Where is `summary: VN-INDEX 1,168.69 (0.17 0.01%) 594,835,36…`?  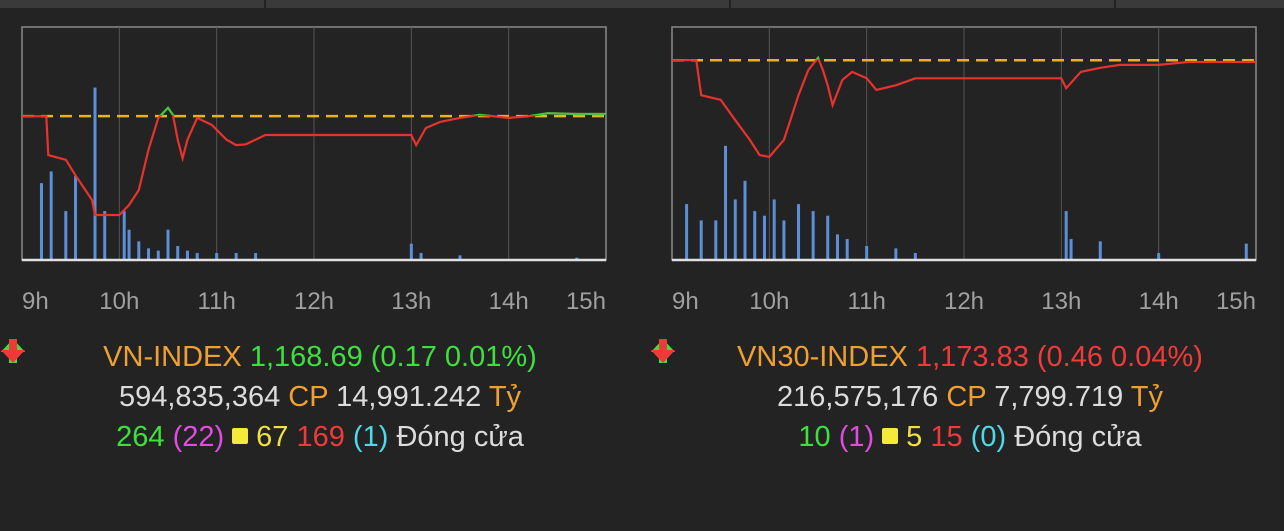
summary: VN-INDEX 1,168.69 (0.17 0.01%) 594,835,36… is located at coordinates (320, 397).